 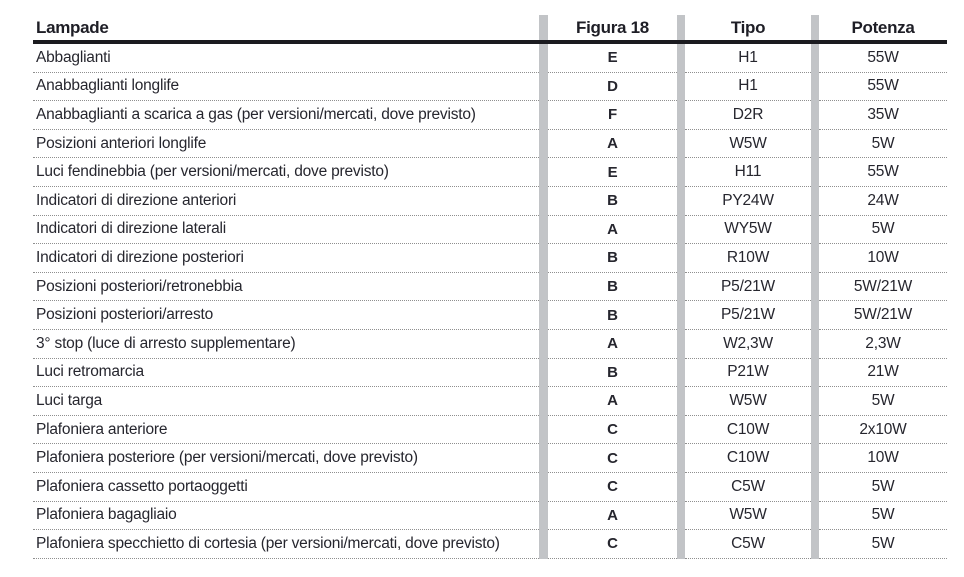 I want to click on power-cell: 2x10W, so click(x=883, y=430).